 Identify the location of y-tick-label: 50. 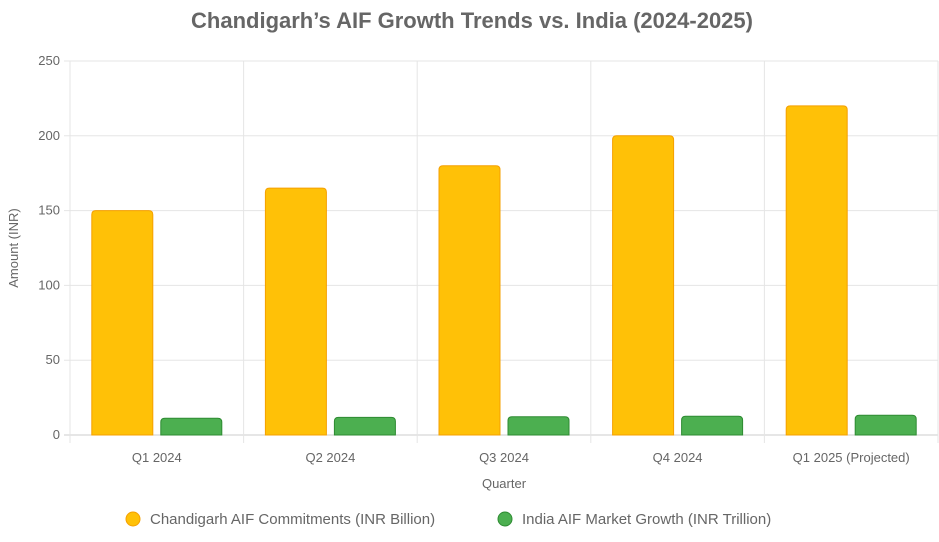
(53, 359).